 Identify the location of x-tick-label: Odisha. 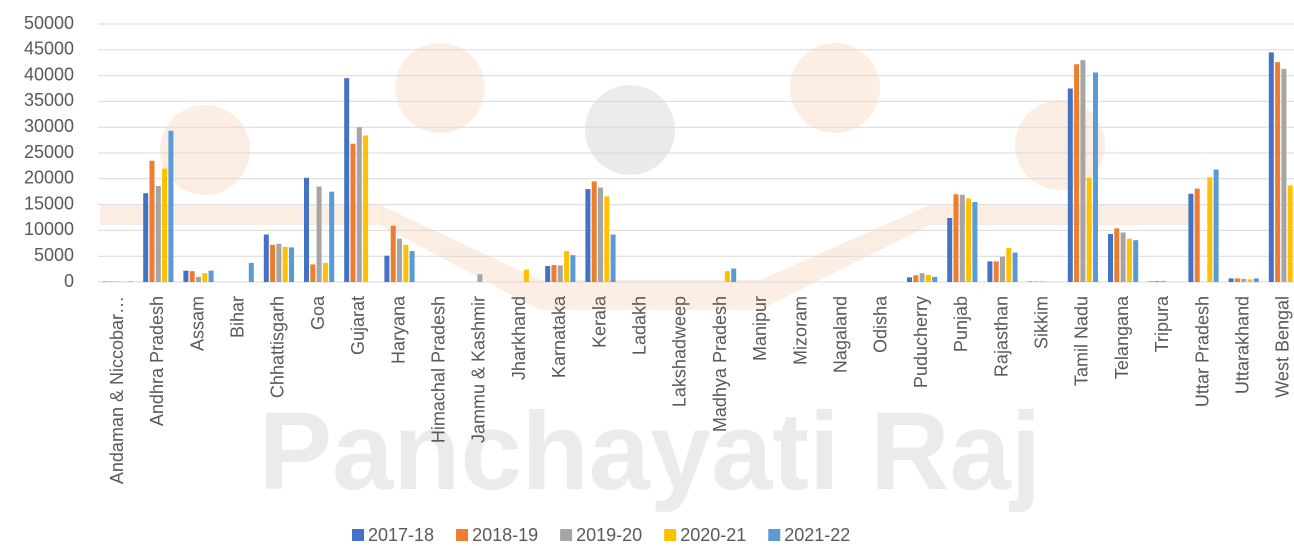
(881, 324).